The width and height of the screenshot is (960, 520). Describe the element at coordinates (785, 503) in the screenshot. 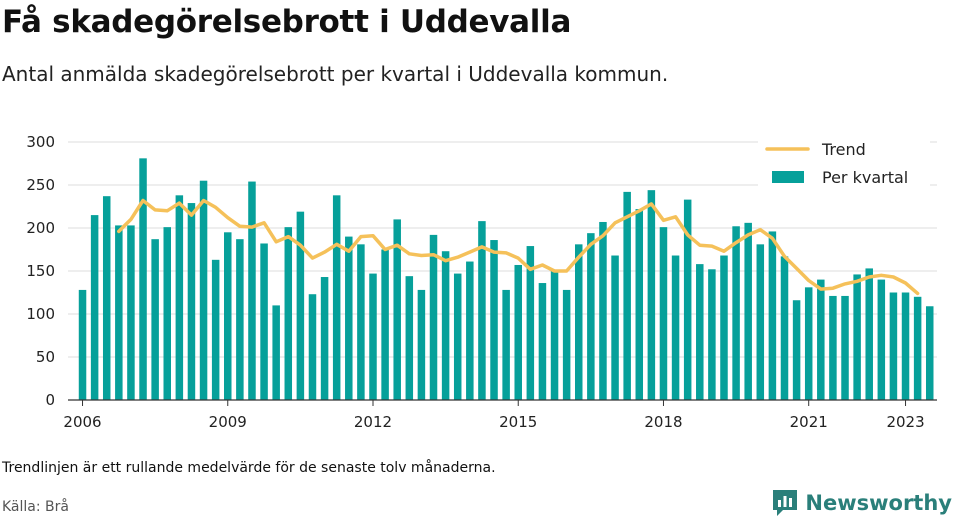

I see `newsworthy-logo-icon` at that location.